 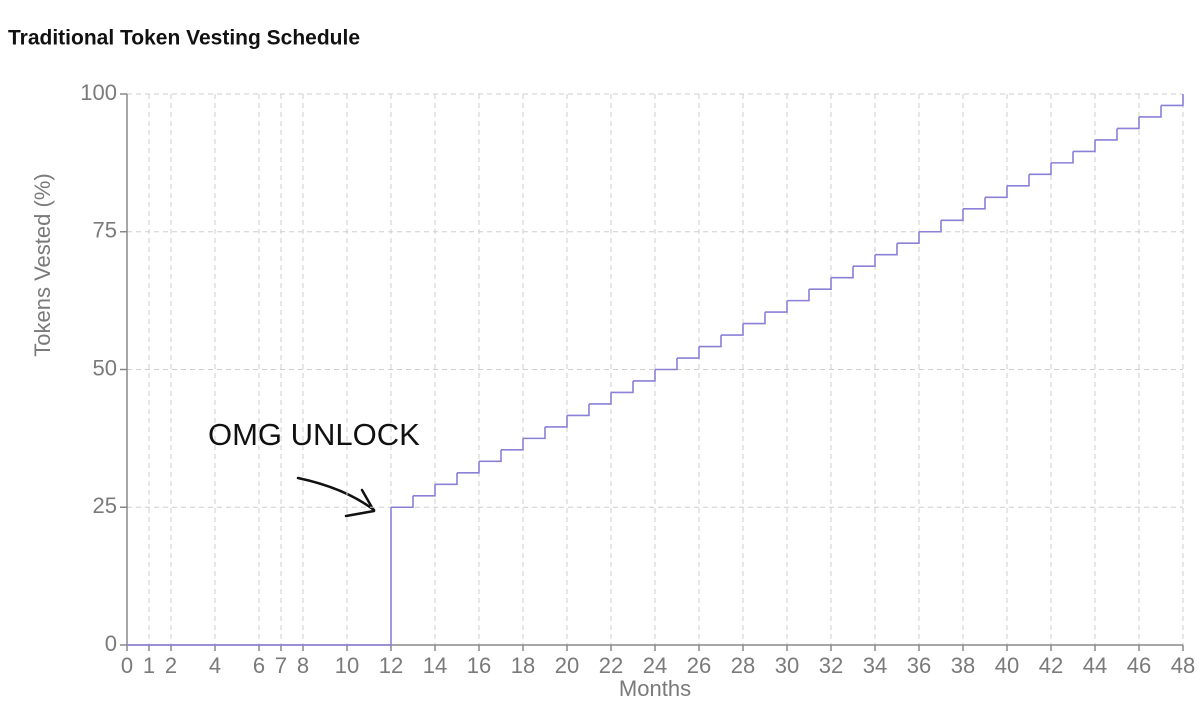 What do you see at coordinates (1095, 665) in the screenshot?
I see `x-tick-label: 44` at bounding box center [1095, 665].